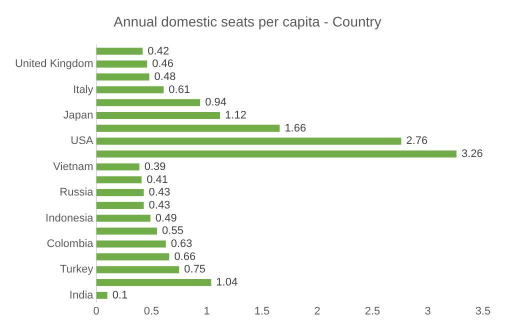  Describe the element at coordinates (157, 180) in the screenshot. I see `data-label: 0.41` at that location.